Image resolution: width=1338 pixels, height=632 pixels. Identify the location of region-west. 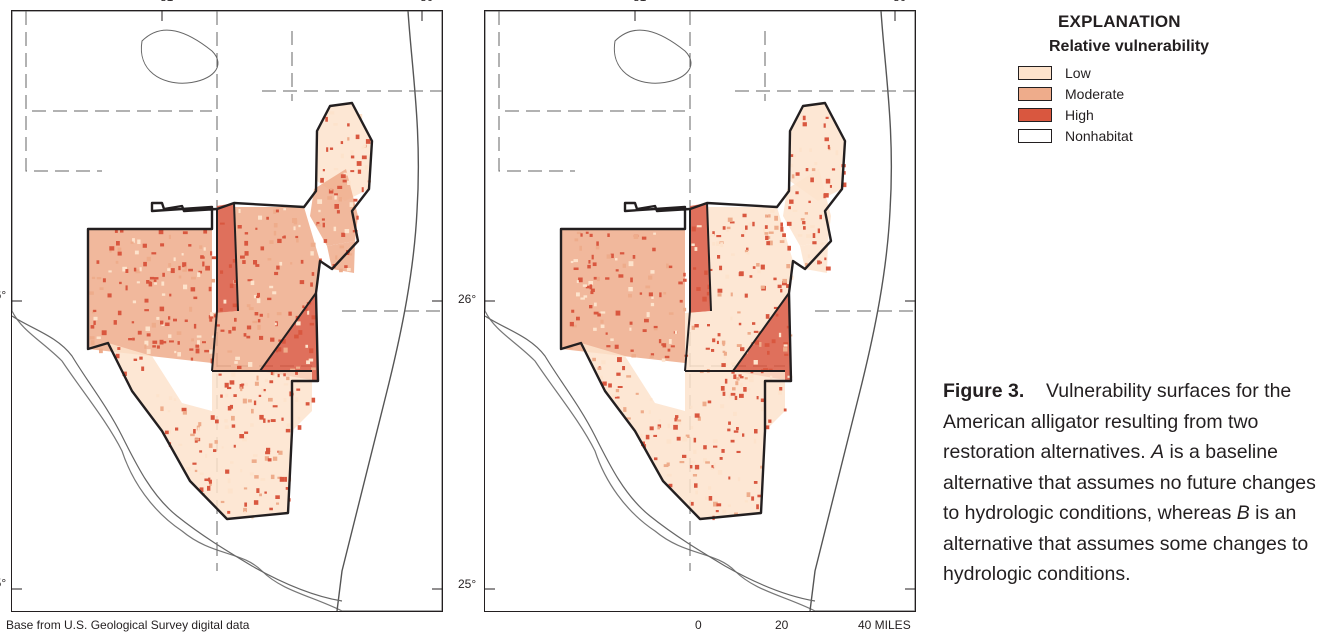
(150, 296).